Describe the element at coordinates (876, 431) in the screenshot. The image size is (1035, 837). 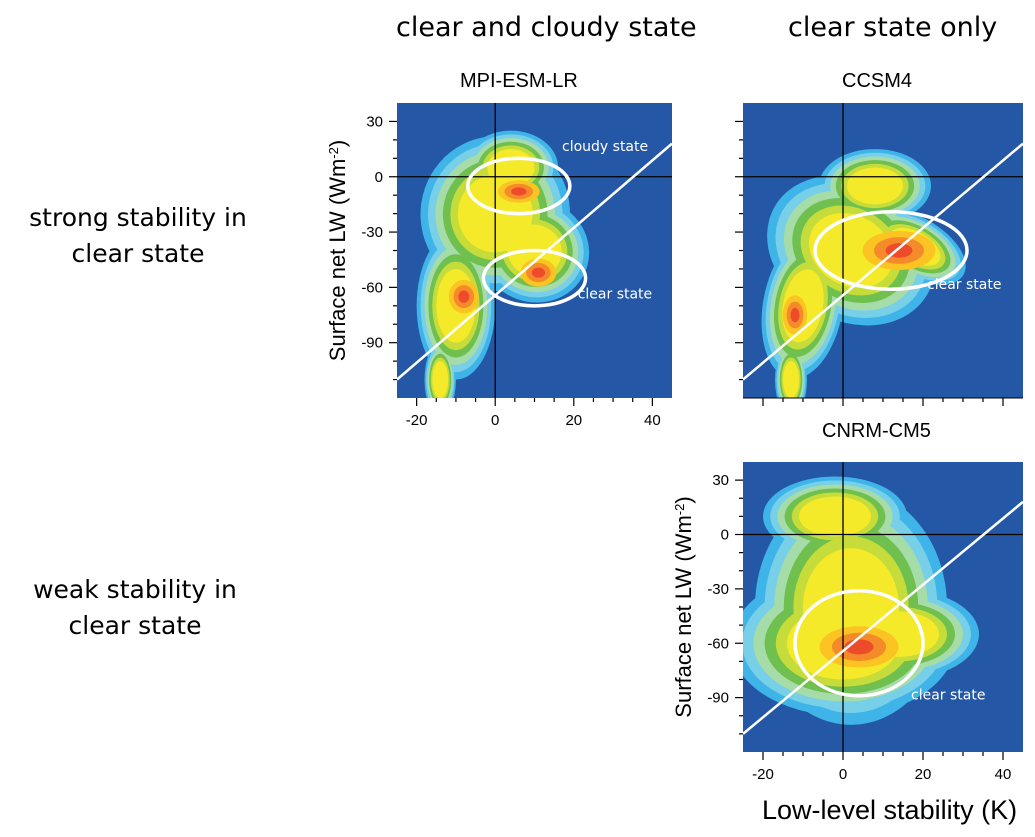
I see `panel-title-cnrm: CNRM-CM5` at that location.